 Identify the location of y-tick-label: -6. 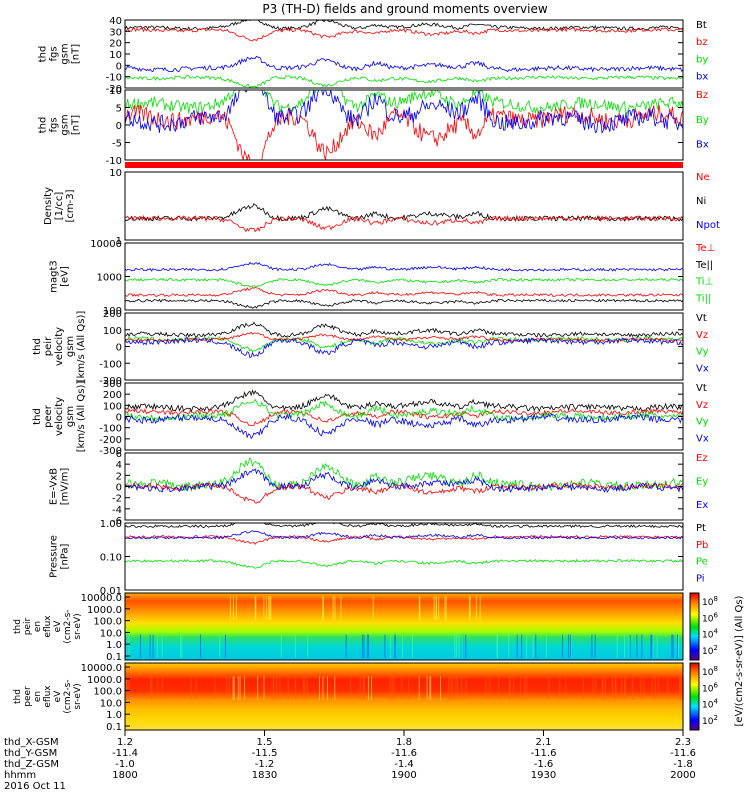
(117, 521).